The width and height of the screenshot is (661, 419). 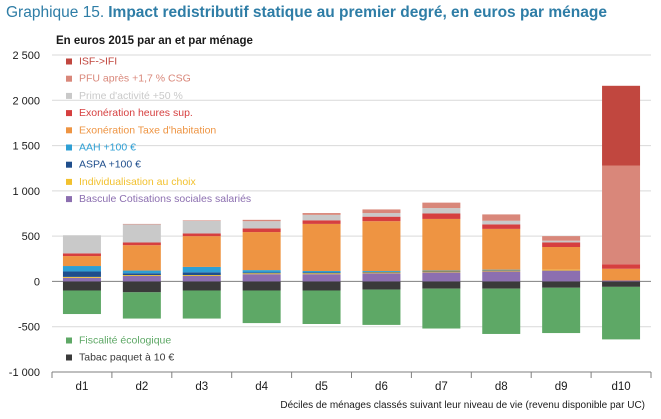 What do you see at coordinates (154, 41) in the screenshot?
I see `chart-subtitle: En euros 2015 par an et par ménage` at bounding box center [154, 41].